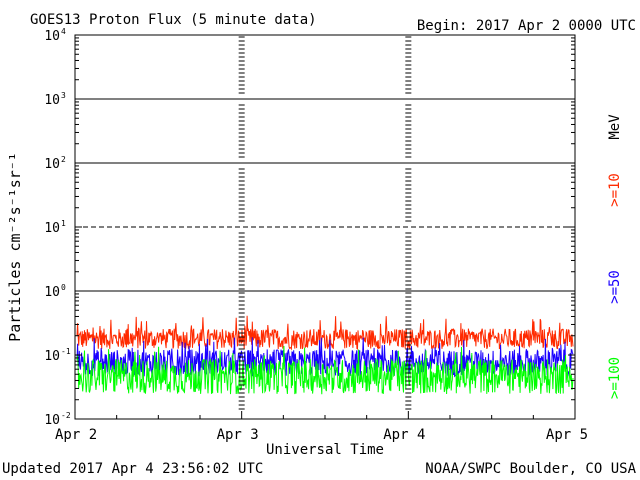  I want to click on legend-ge10: >=10, so click(615, 190).